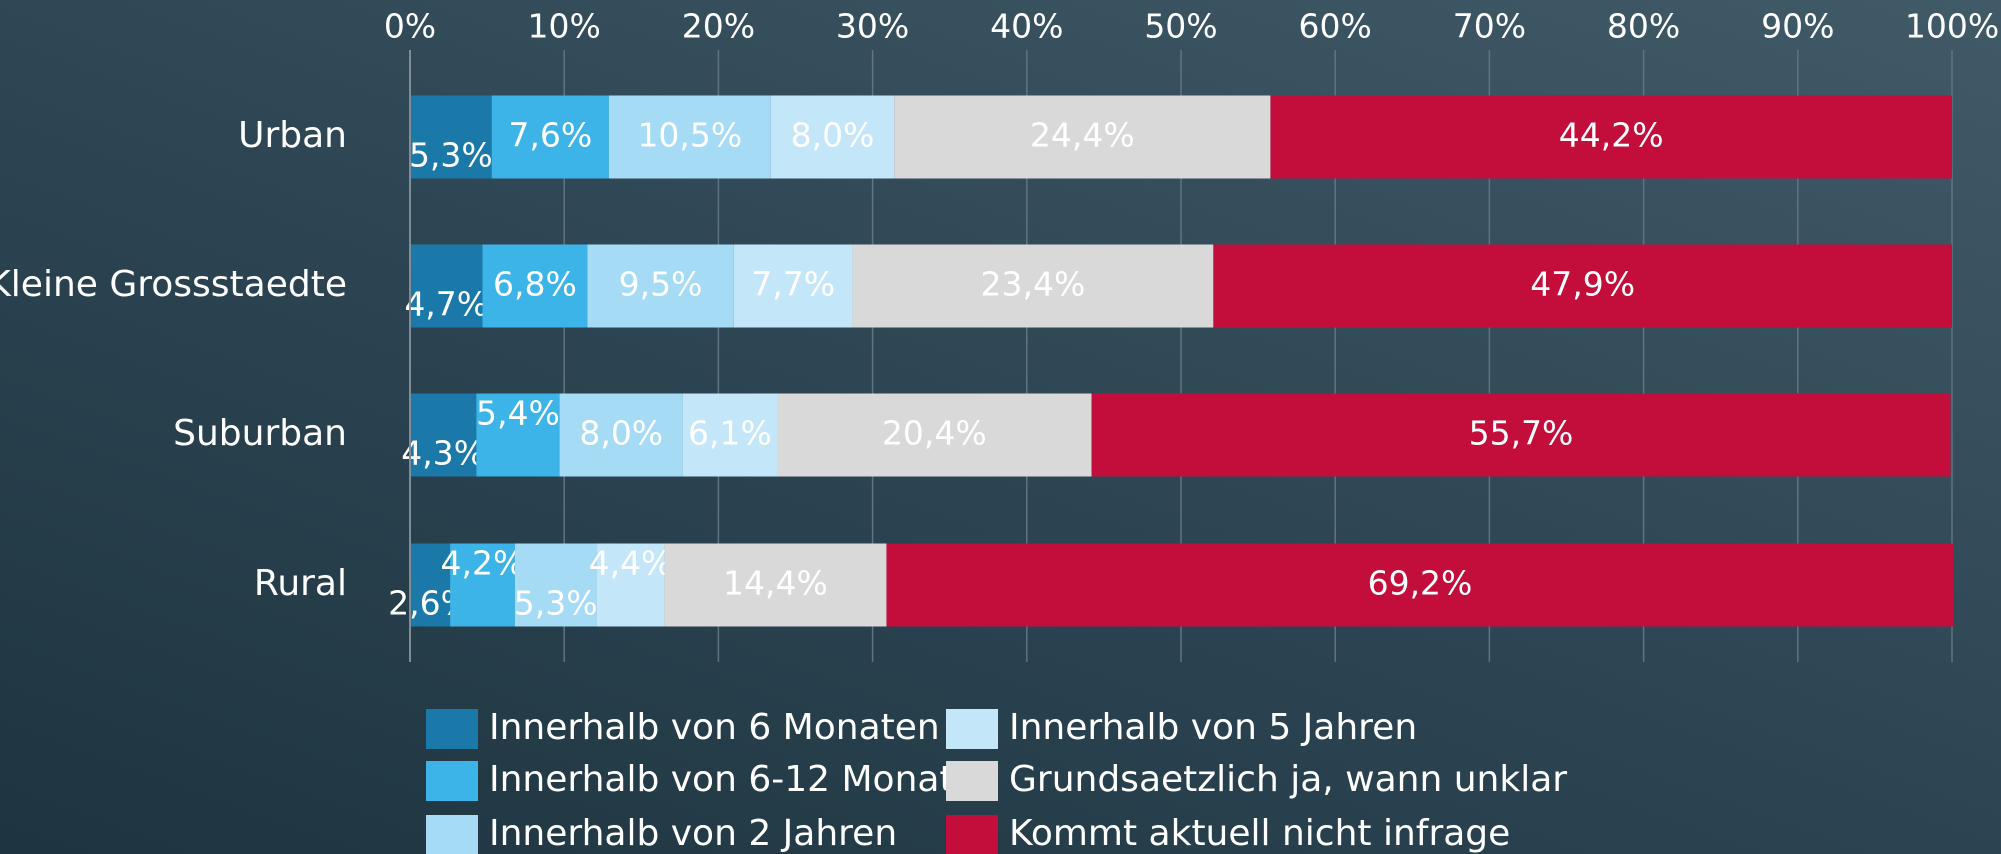 The height and width of the screenshot is (854, 2001). I want to click on x-tick-label: 60%, so click(1335, 26).